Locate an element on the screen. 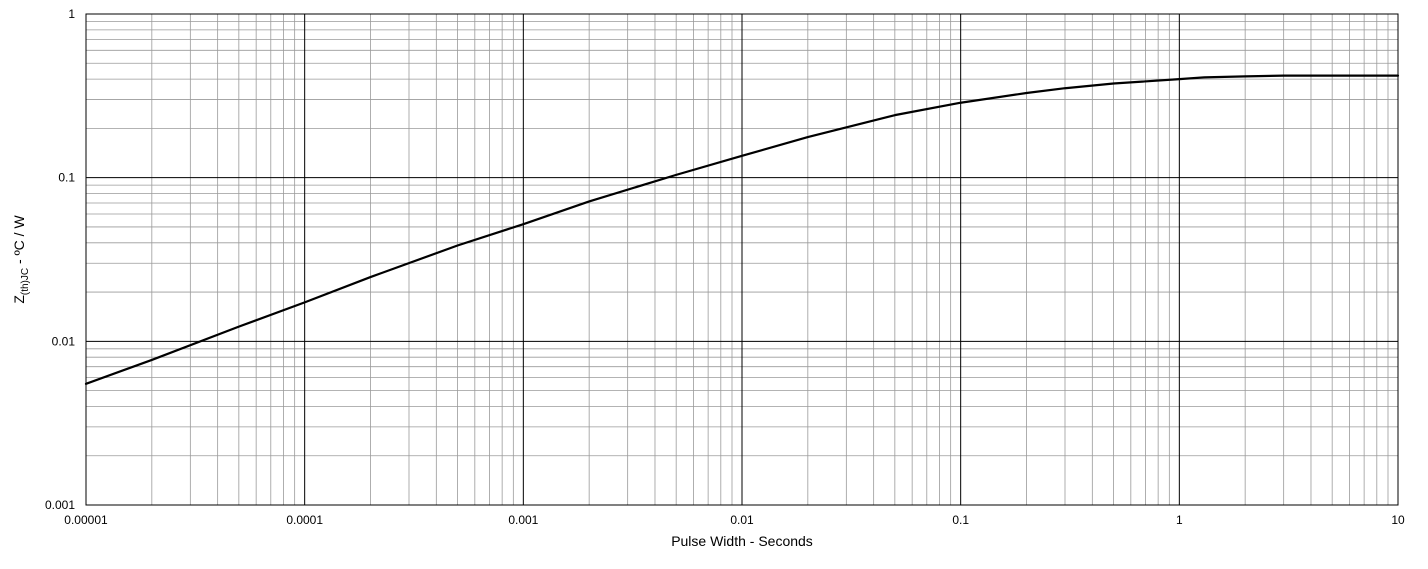 The image size is (1428, 569). y-axis-title: Z(th)JC - ºC / W is located at coordinates (21, 259).